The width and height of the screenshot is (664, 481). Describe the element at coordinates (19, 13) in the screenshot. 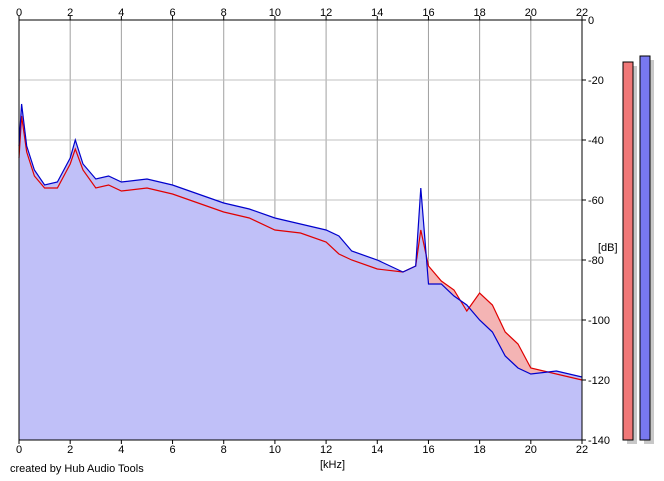

I see `x-tick-label-top: 0` at that location.